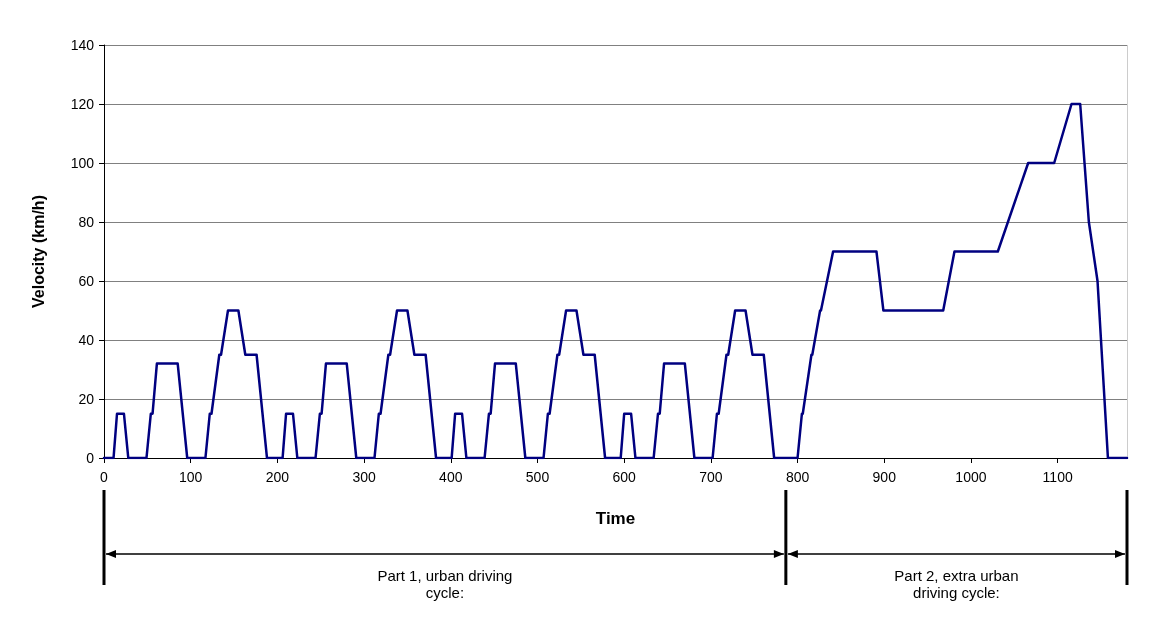 This screenshot has height=632, width=1161. Describe the element at coordinates (797, 477) in the screenshot. I see `x-tick-label: 800` at that location.